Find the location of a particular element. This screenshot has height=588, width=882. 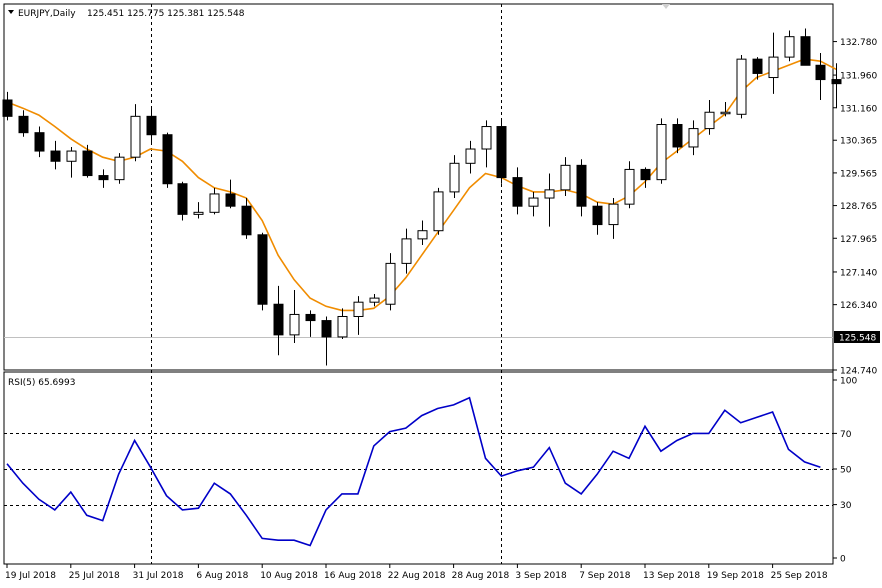

time-tick-label: 16 Aug 2018 is located at coordinates (353, 576).